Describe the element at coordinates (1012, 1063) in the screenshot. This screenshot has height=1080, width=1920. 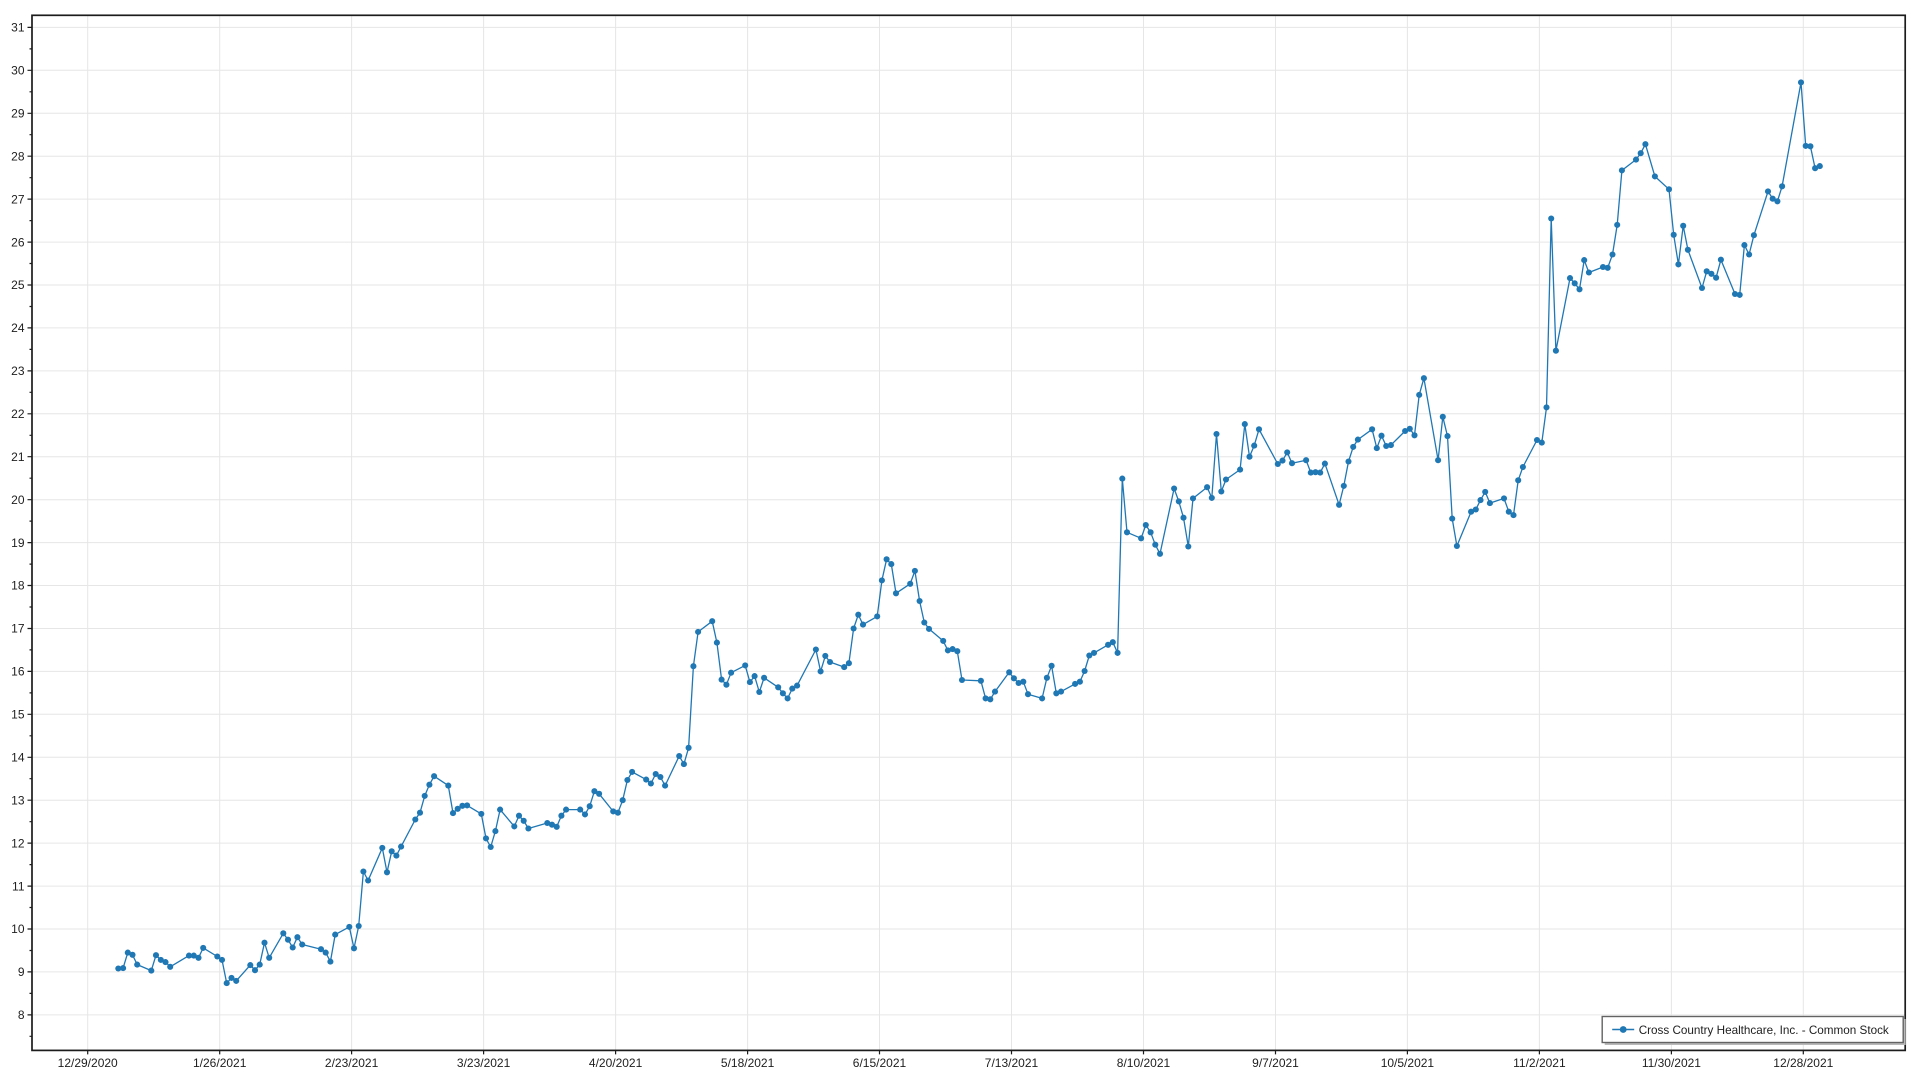
I see `svg-text: 7/13/2021` at that location.